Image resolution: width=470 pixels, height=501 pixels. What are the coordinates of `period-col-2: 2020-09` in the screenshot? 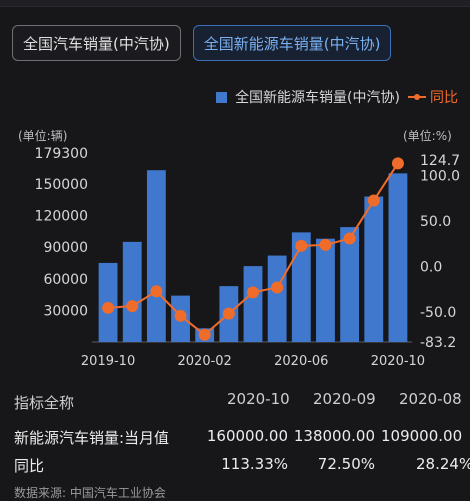 It's located at (344, 399).